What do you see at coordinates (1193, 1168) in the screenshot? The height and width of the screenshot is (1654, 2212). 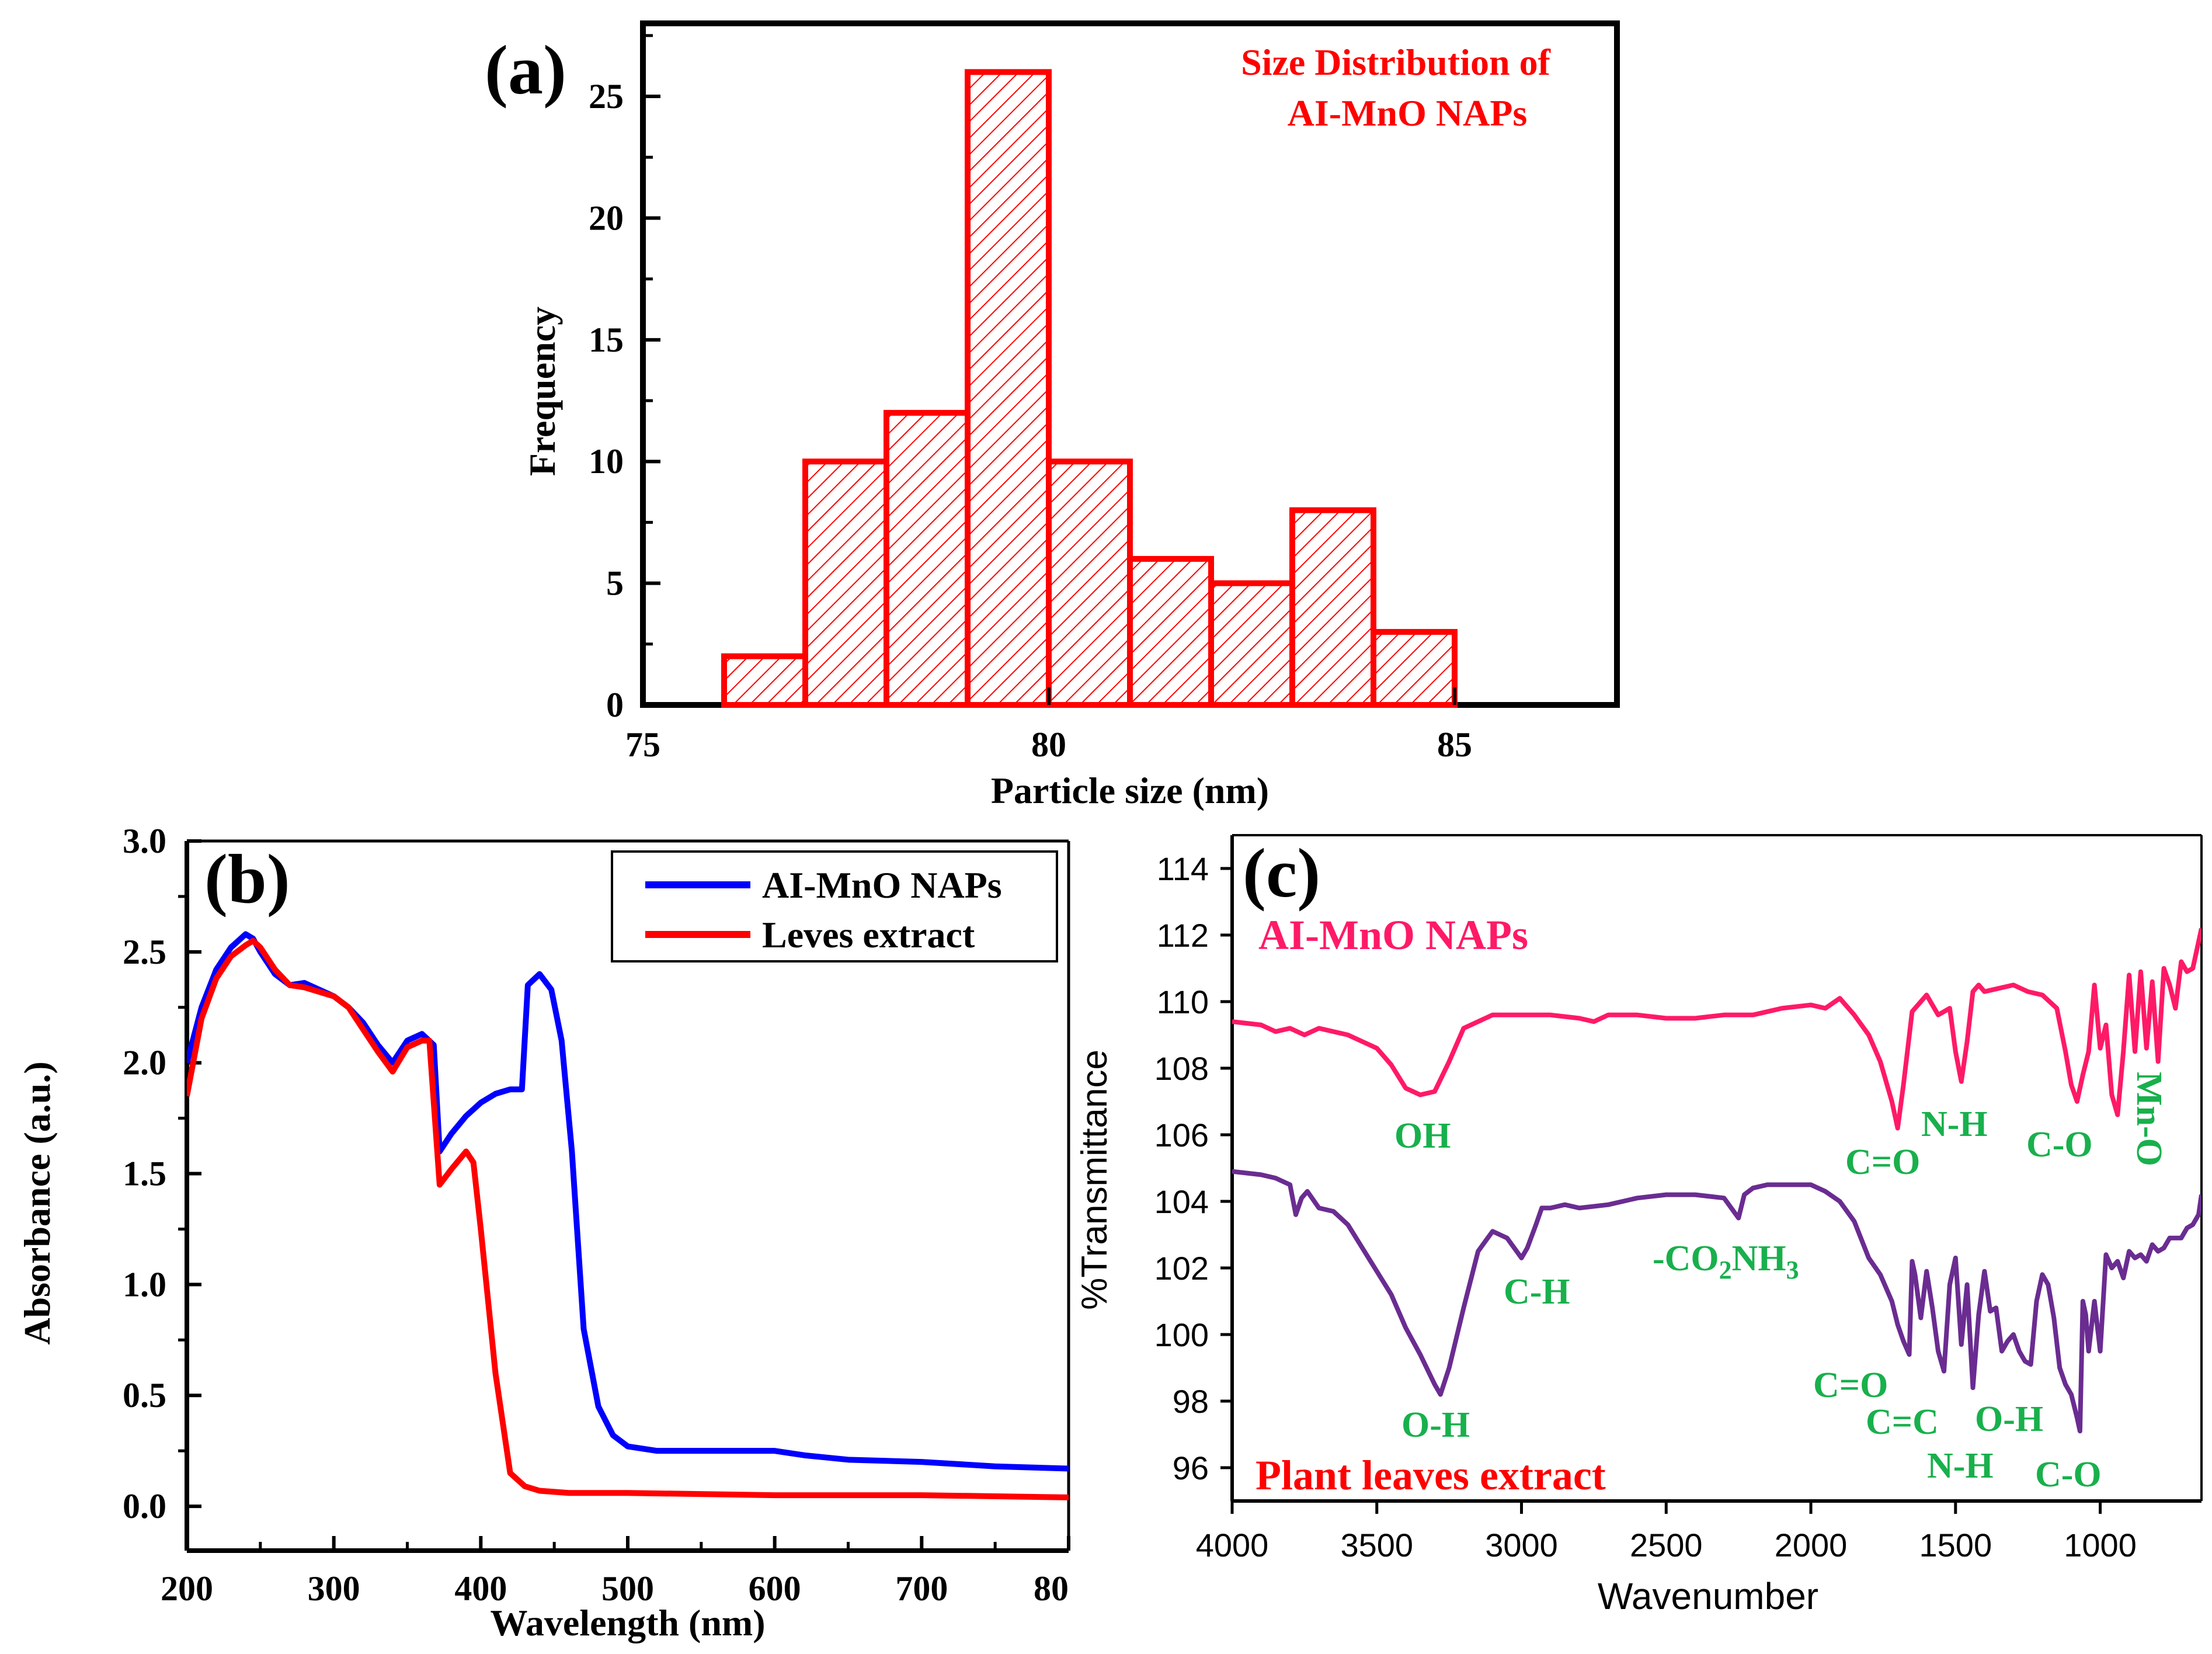 I see `panel-c-y-ticks: 96 98 100 102 104 106 108 110 112 114` at bounding box center [1193, 1168].